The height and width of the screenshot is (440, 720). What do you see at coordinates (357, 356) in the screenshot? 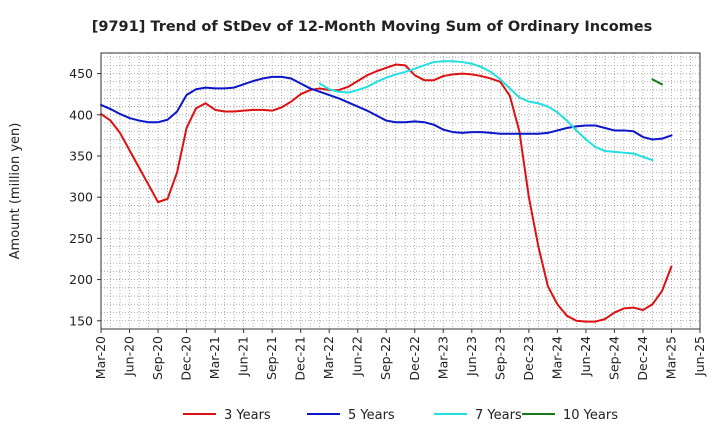
I see `x-tick-label: Jun-22` at bounding box center [357, 356].